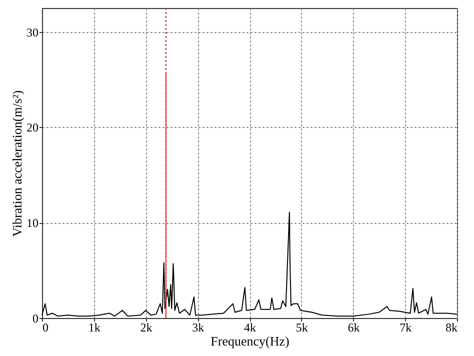 This screenshot has height=356, width=474. What do you see at coordinates (45, 327) in the screenshot?
I see `x-tick-label: 0` at bounding box center [45, 327].